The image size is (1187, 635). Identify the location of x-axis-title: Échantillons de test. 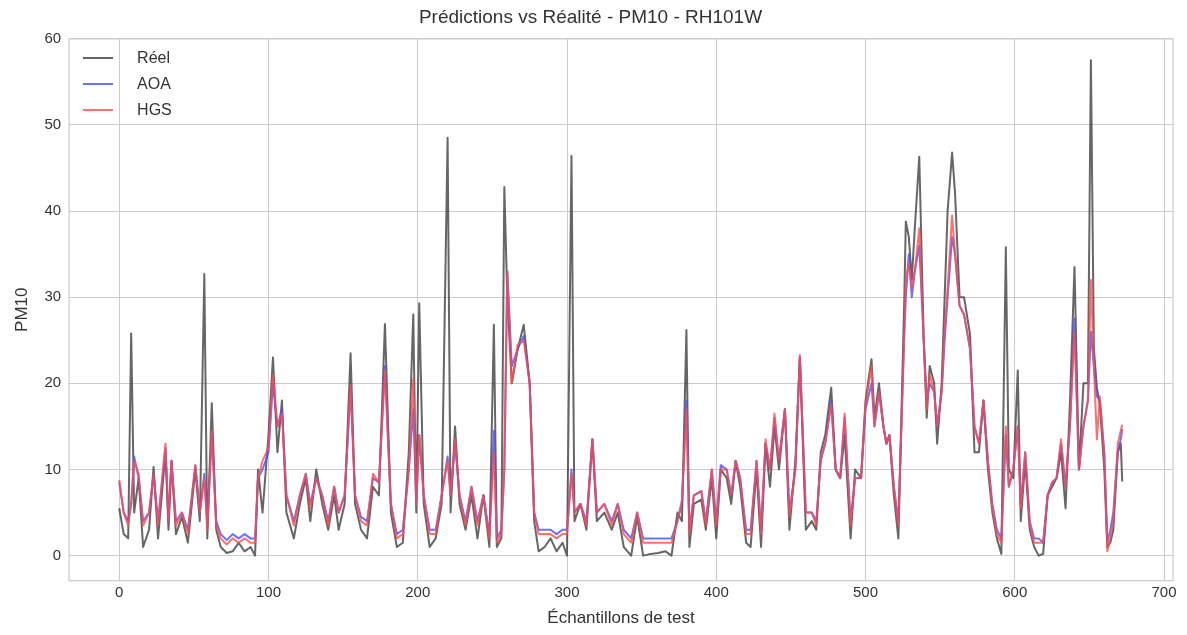
(621, 618).